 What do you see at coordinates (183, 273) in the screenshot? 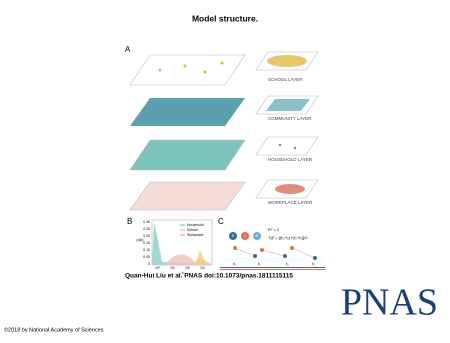
I see `x-label: k` at bounding box center [183, 273].